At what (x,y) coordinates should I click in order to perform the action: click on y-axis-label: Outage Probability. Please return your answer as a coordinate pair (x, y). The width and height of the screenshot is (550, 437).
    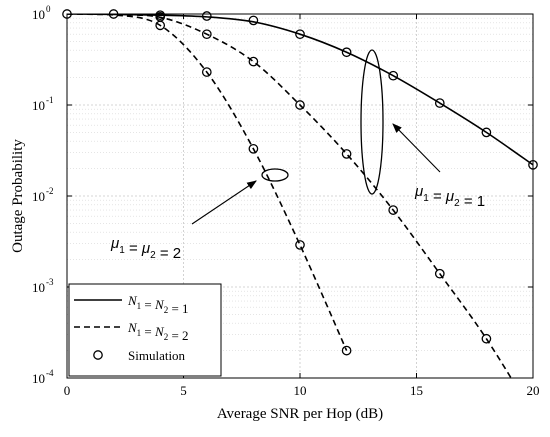
    Looking at the image, I should click on (18, 196).